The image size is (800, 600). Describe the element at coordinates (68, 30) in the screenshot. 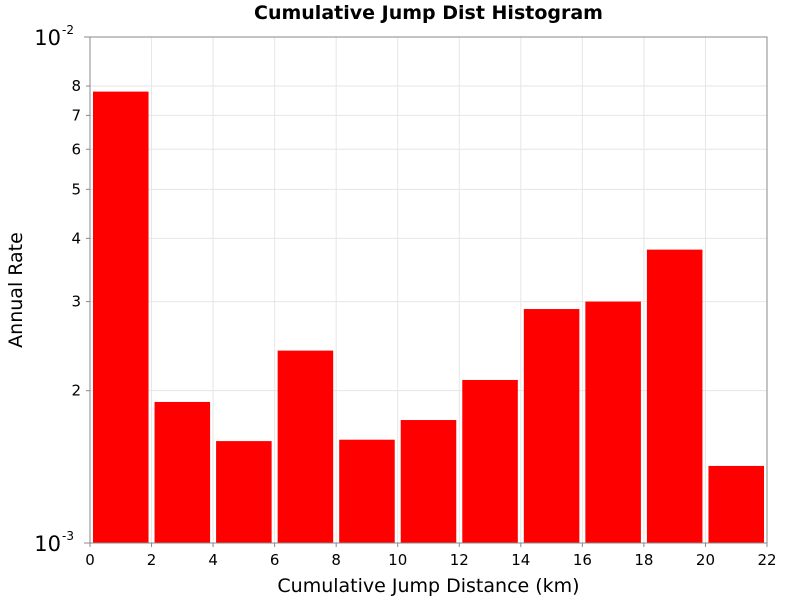

I see `y-major-tick-exponent: -2` at that location.